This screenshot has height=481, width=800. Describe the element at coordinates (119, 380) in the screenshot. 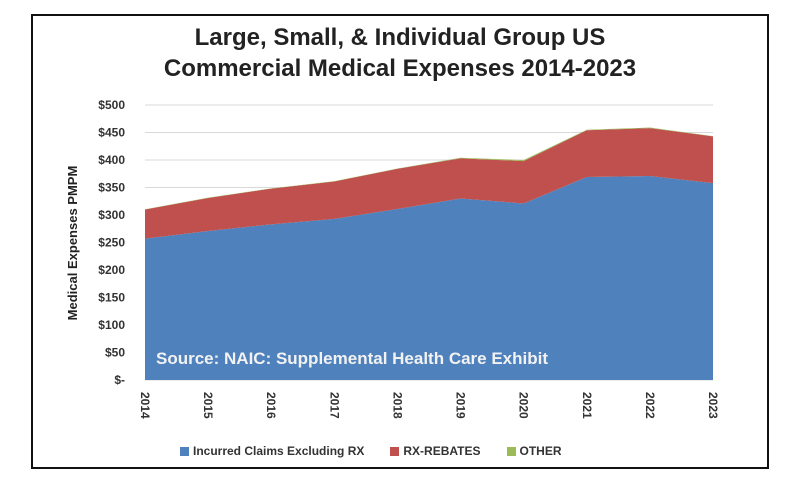

I see `y-tick-label: $-` at that location.